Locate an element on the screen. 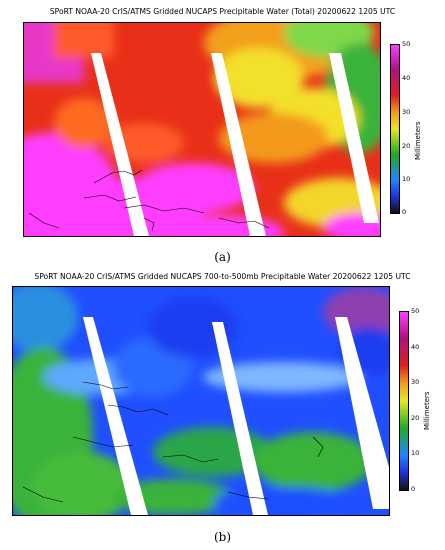 The height and width of the screenshot is (550, 445). coastlines is located at coordinates (149, 200).